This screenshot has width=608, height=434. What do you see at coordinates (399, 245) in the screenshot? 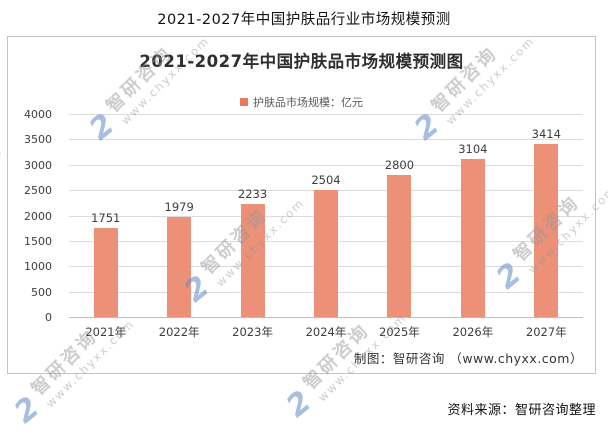
I see `bar-2025年` at bounding box center [399, 245].